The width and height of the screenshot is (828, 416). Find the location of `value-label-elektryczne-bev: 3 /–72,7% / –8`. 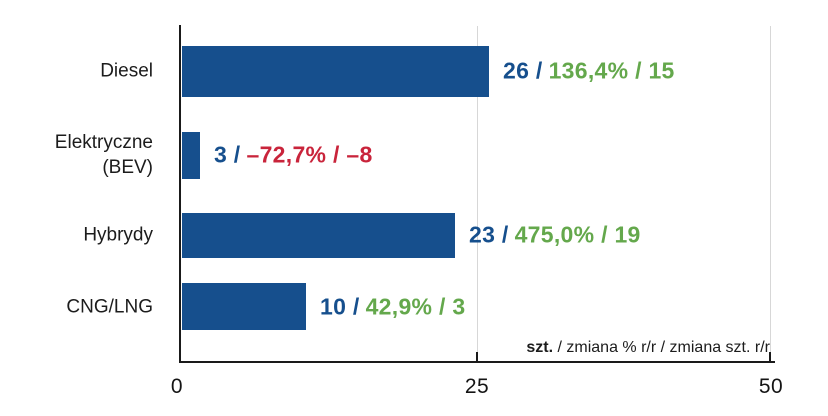

value-label-elektryczne-bev: 3 /–72,7% / –8 is located at coordinates (293, 155).